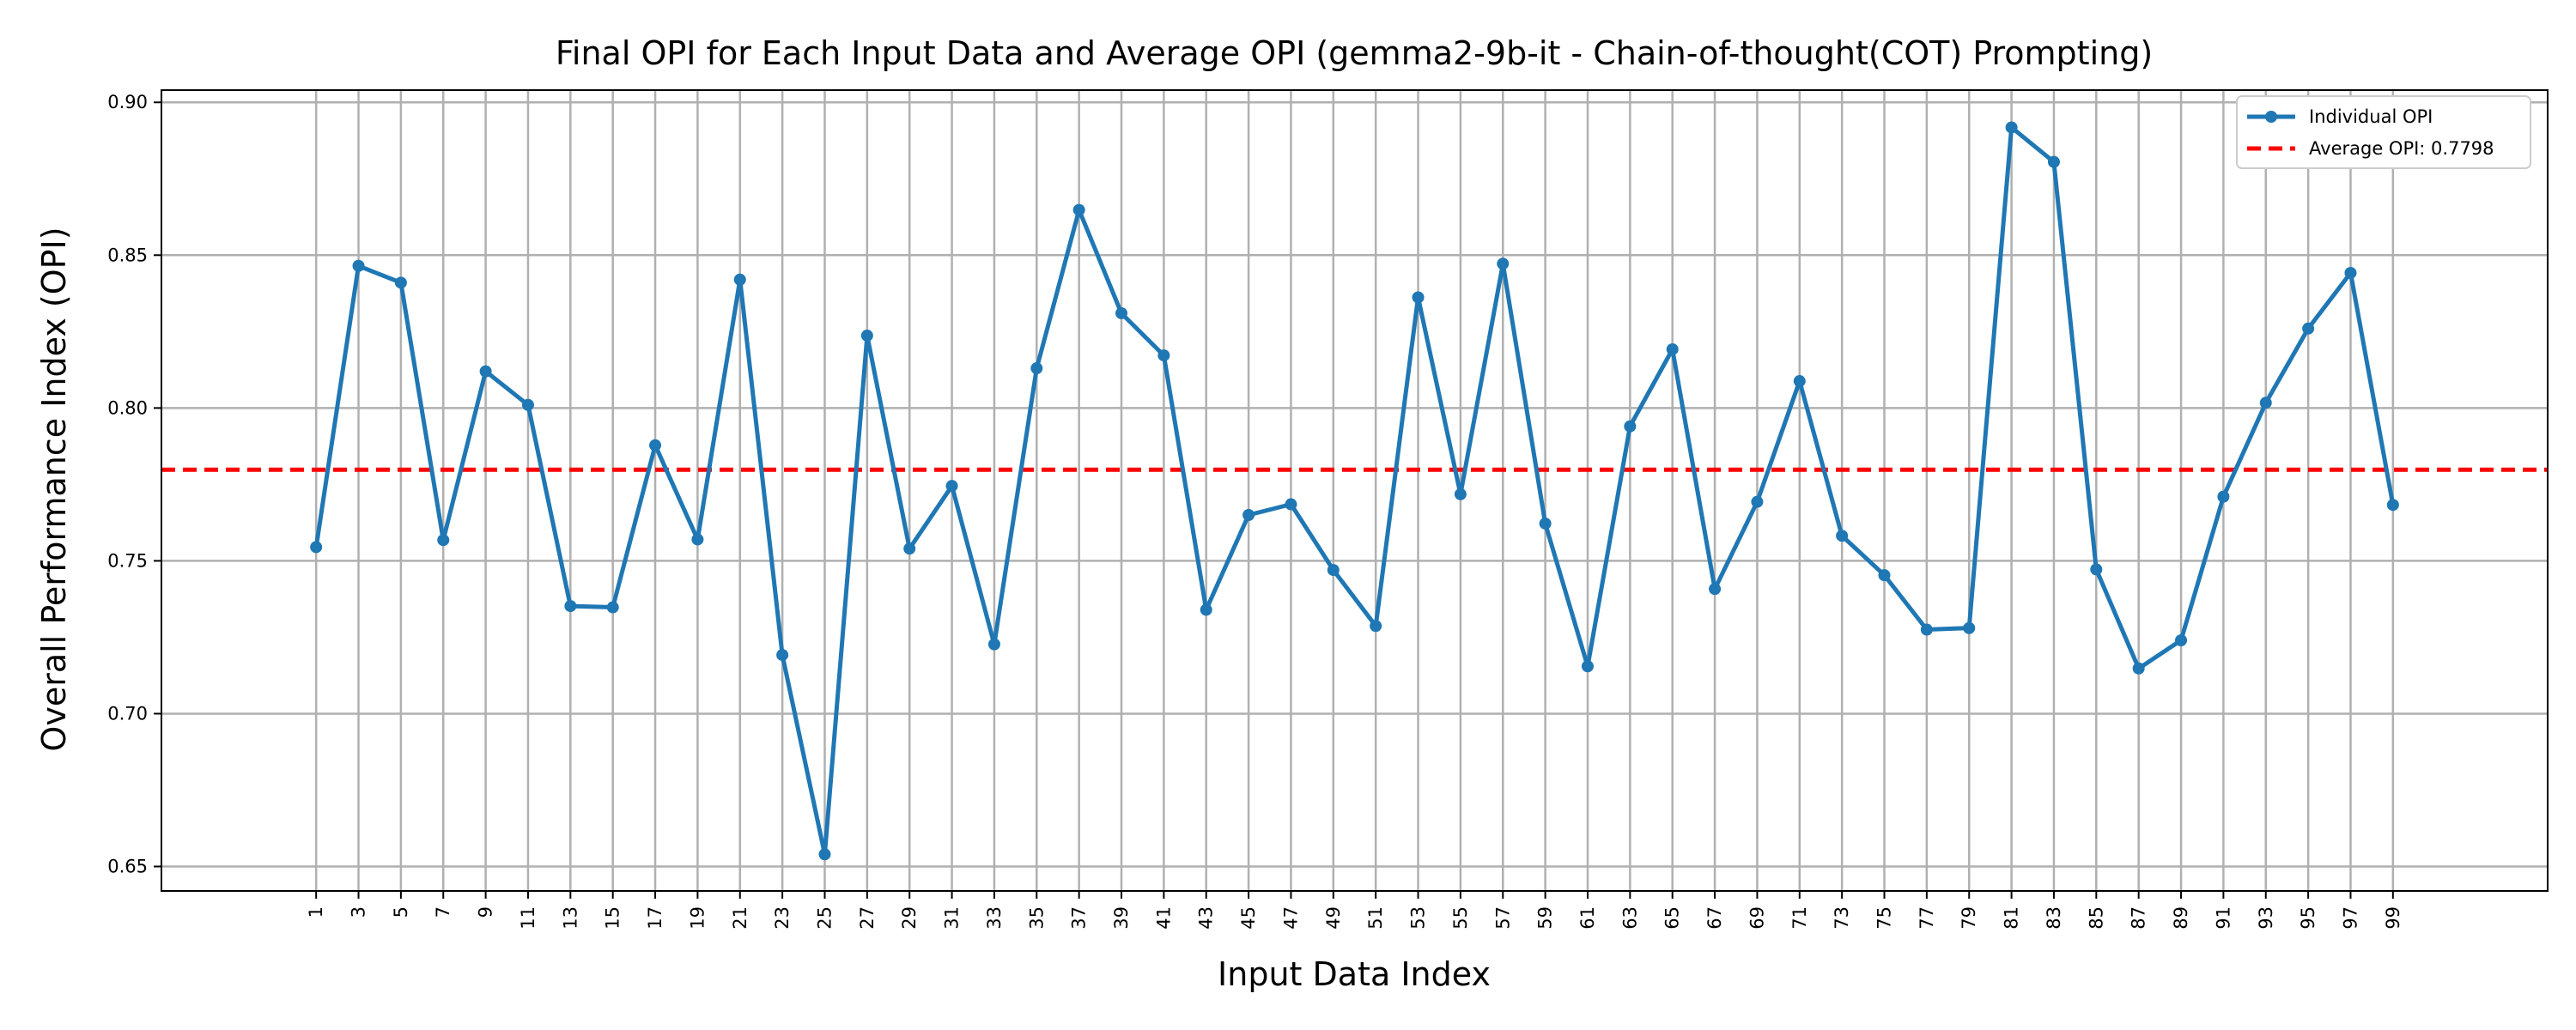 Image resolution: width=2576 pixels, height=1030 pixels. I want to click on legend: Individual OPI Average OPI: 0.7798, so click(2383, 132).